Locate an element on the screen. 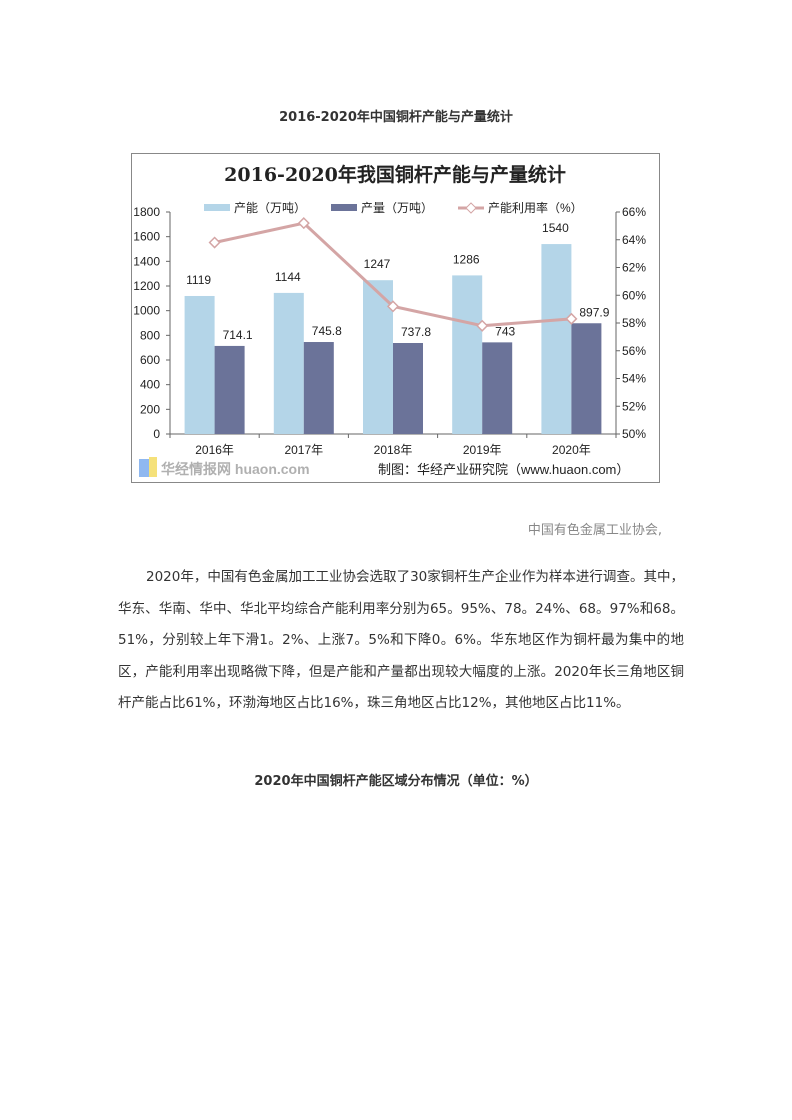 This screenshot has height=1120, width=792. left-tick-label: 1400 is located at coordinates (146, 261).